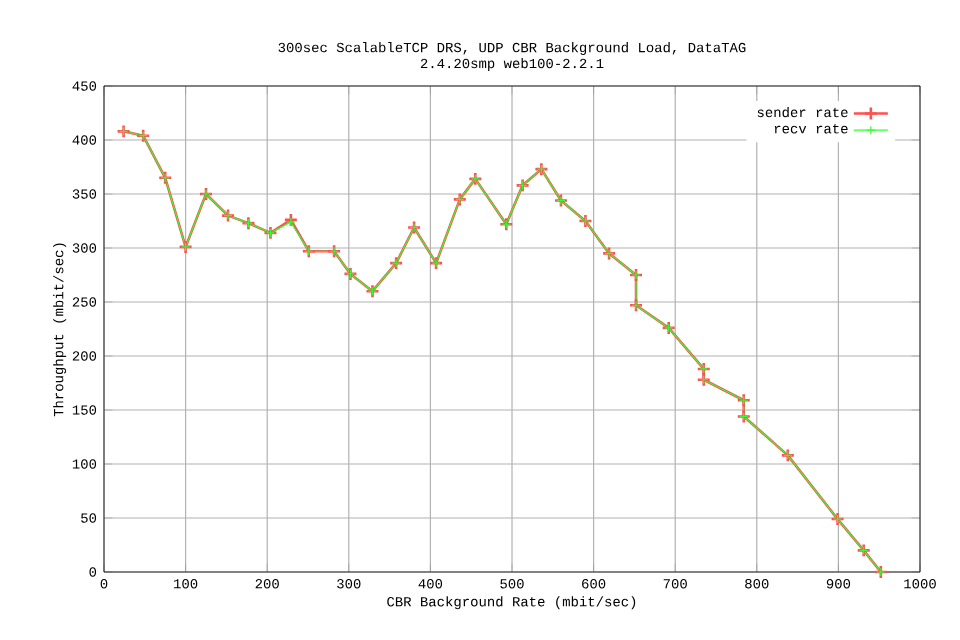  What do you see at coordinates (291, 222) in the screenshot?
I see `point` at bounding box center [291, 222].